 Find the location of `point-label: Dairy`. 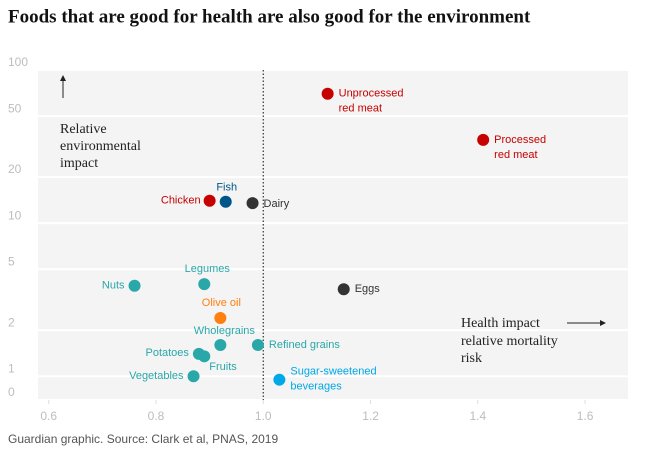

point-label: Dairy is located at coordinates (277, 204).